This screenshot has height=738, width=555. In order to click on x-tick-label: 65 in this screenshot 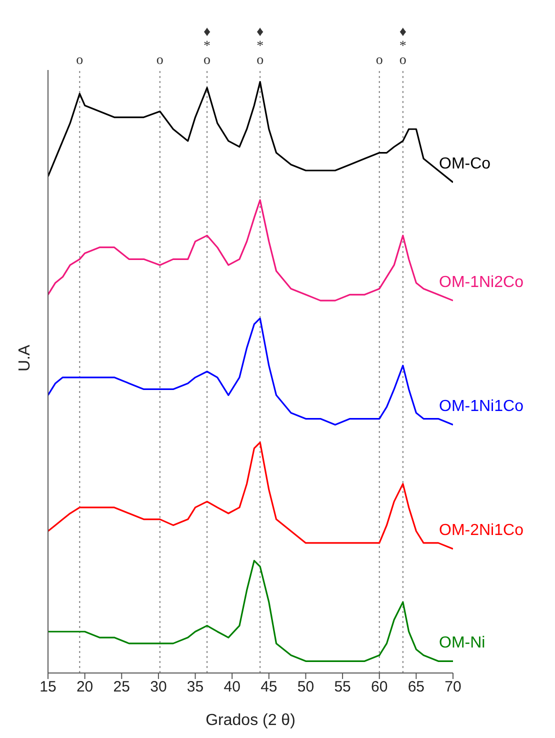, I will do `click(416, 687)`.